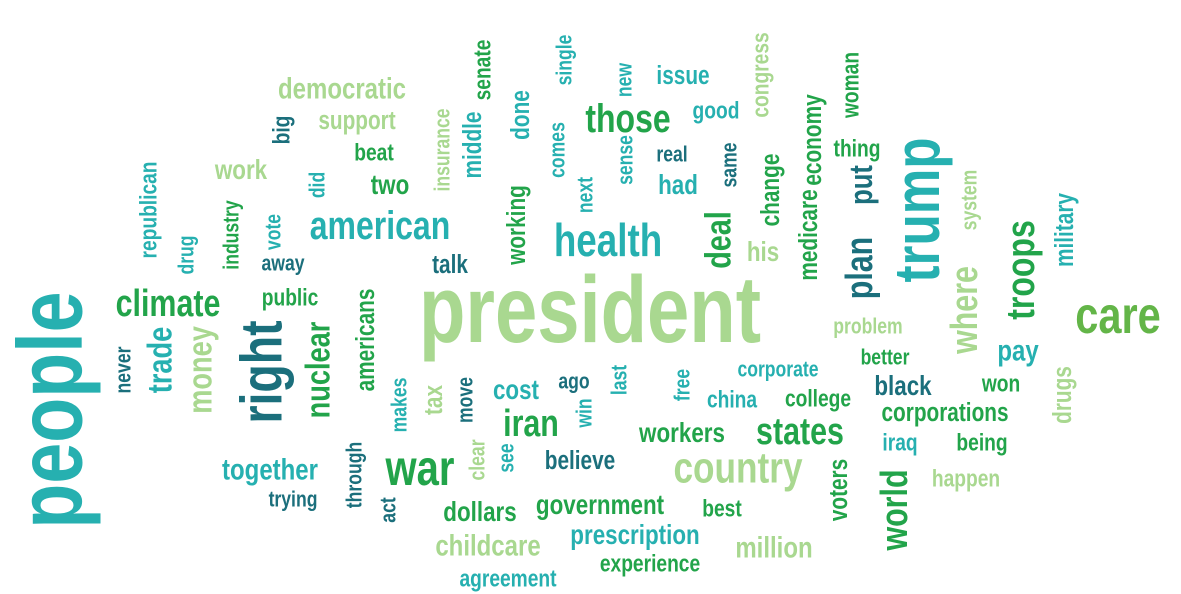 The image size is (1181, 594). Describe the element at coordinates (763, 252) in the screenshot. I see `word: his` at that location.